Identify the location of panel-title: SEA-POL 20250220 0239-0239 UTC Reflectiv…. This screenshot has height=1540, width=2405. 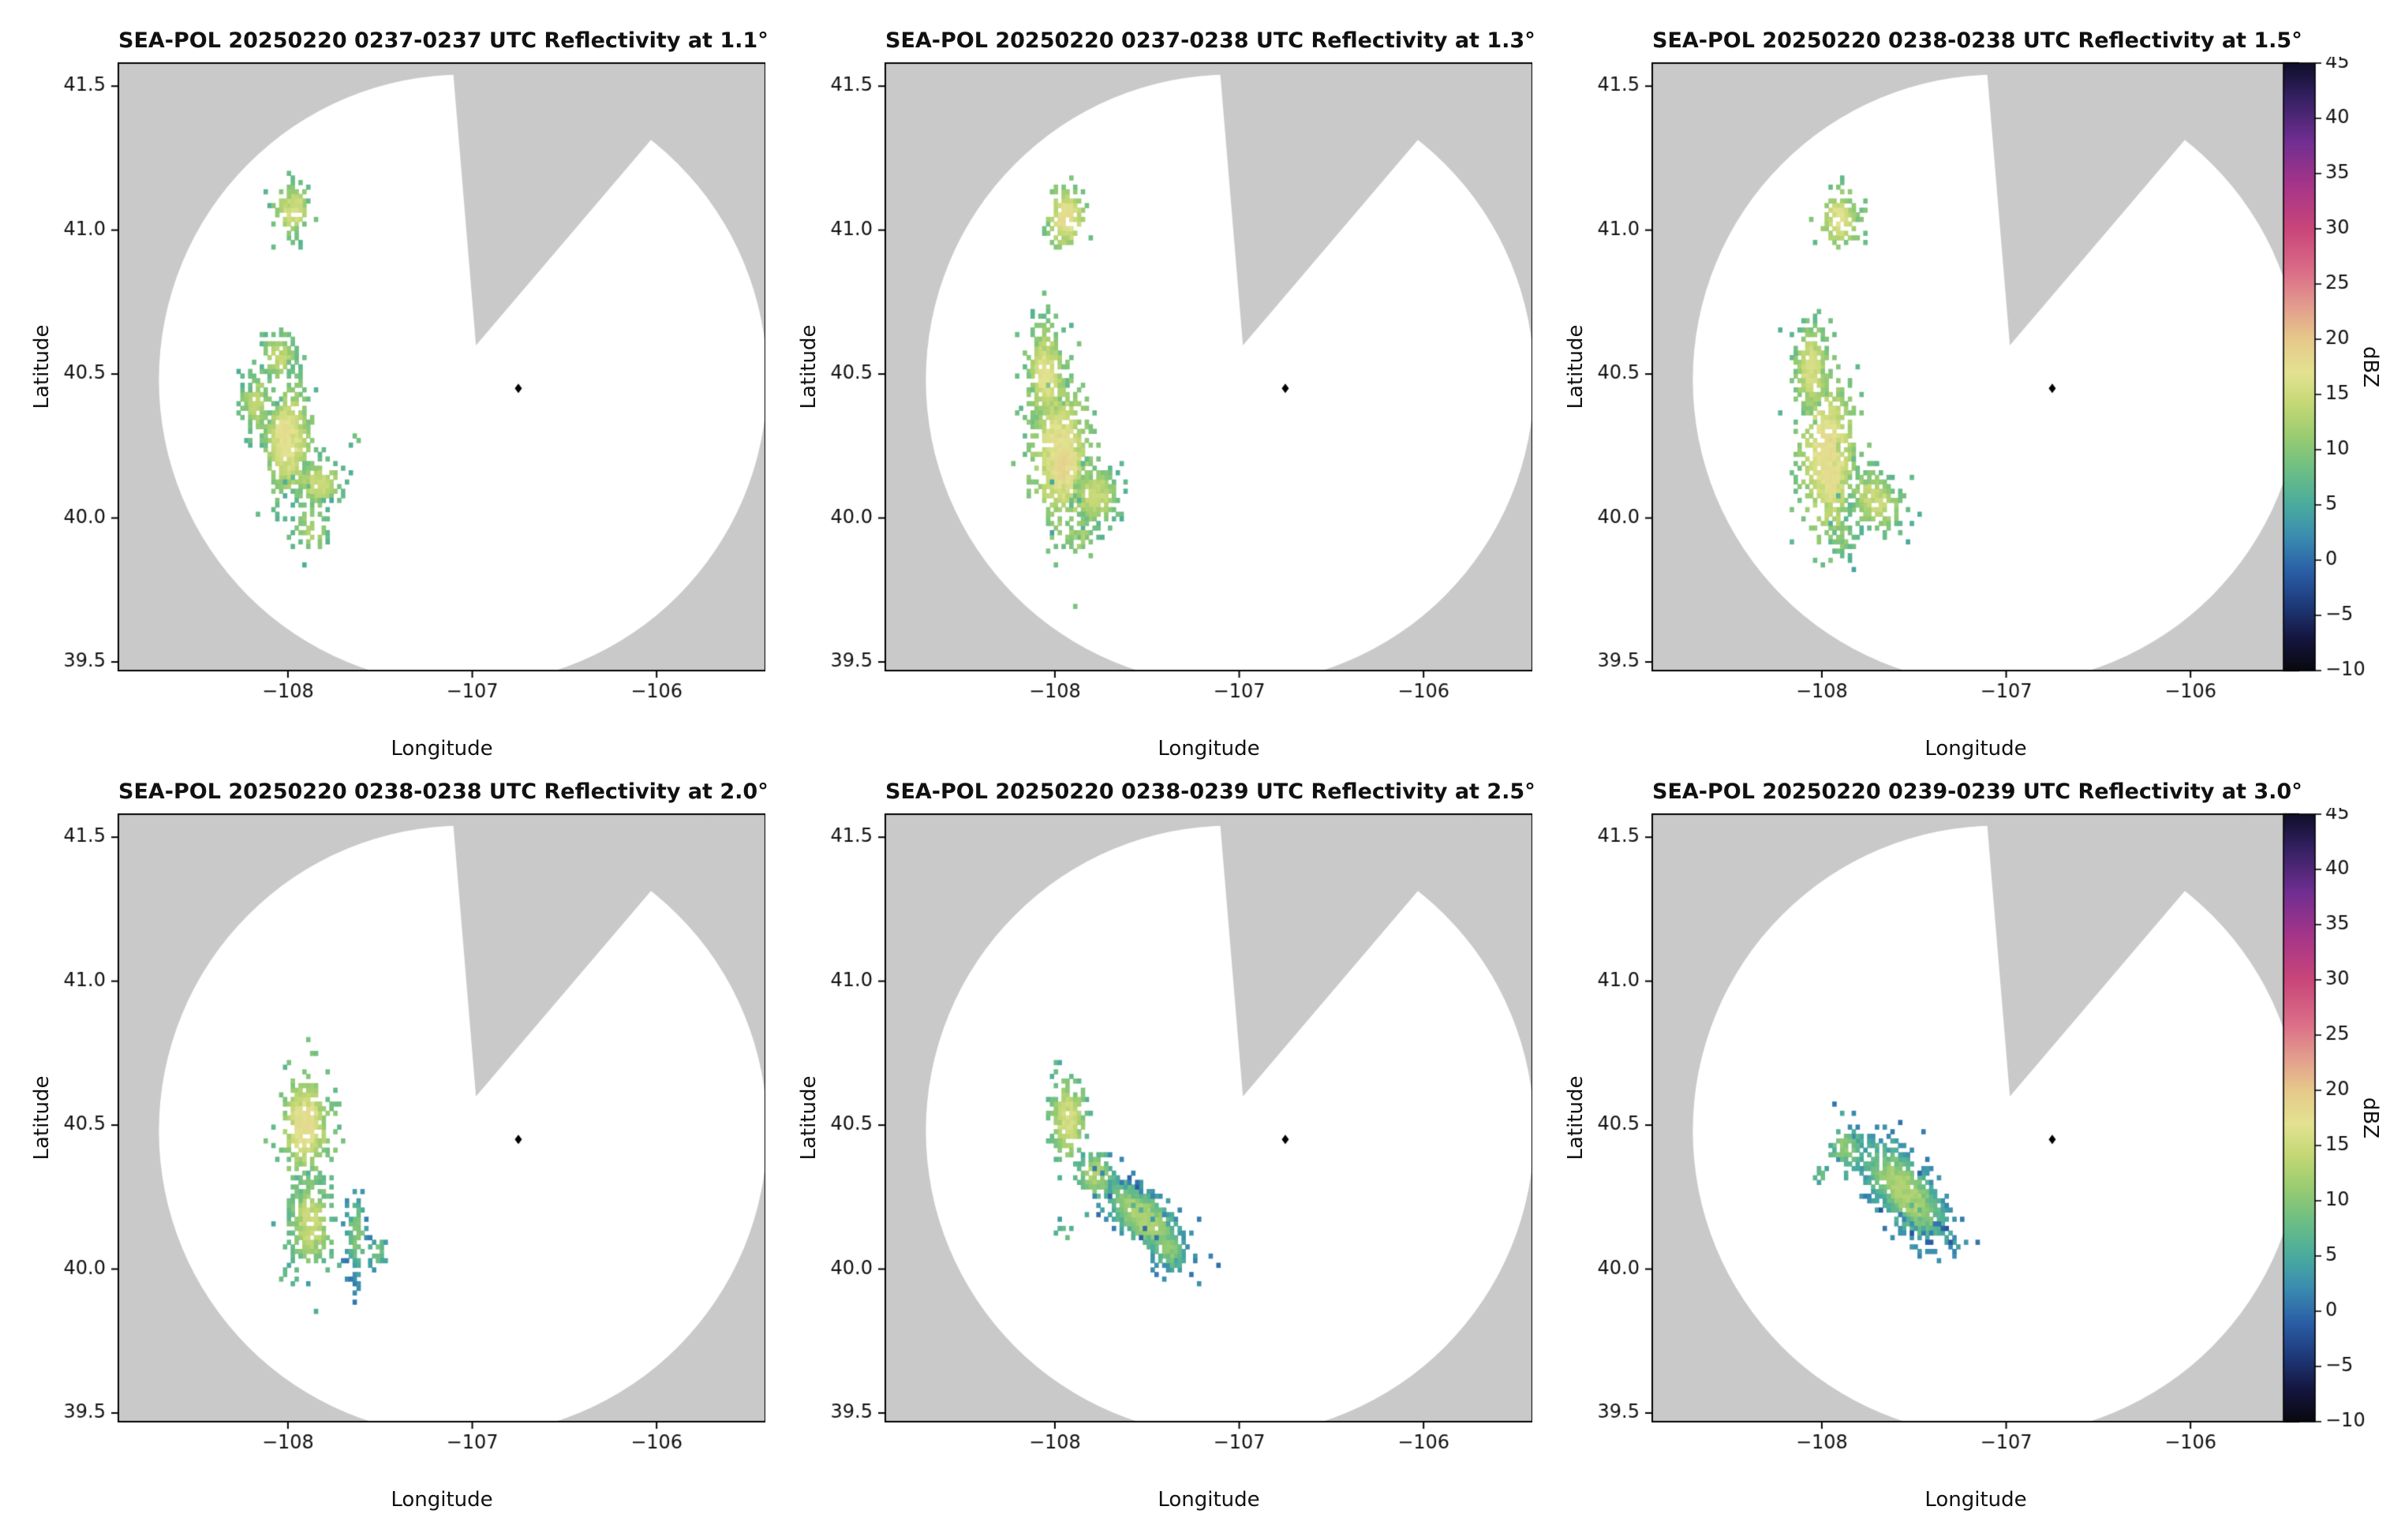
(1977, 791).